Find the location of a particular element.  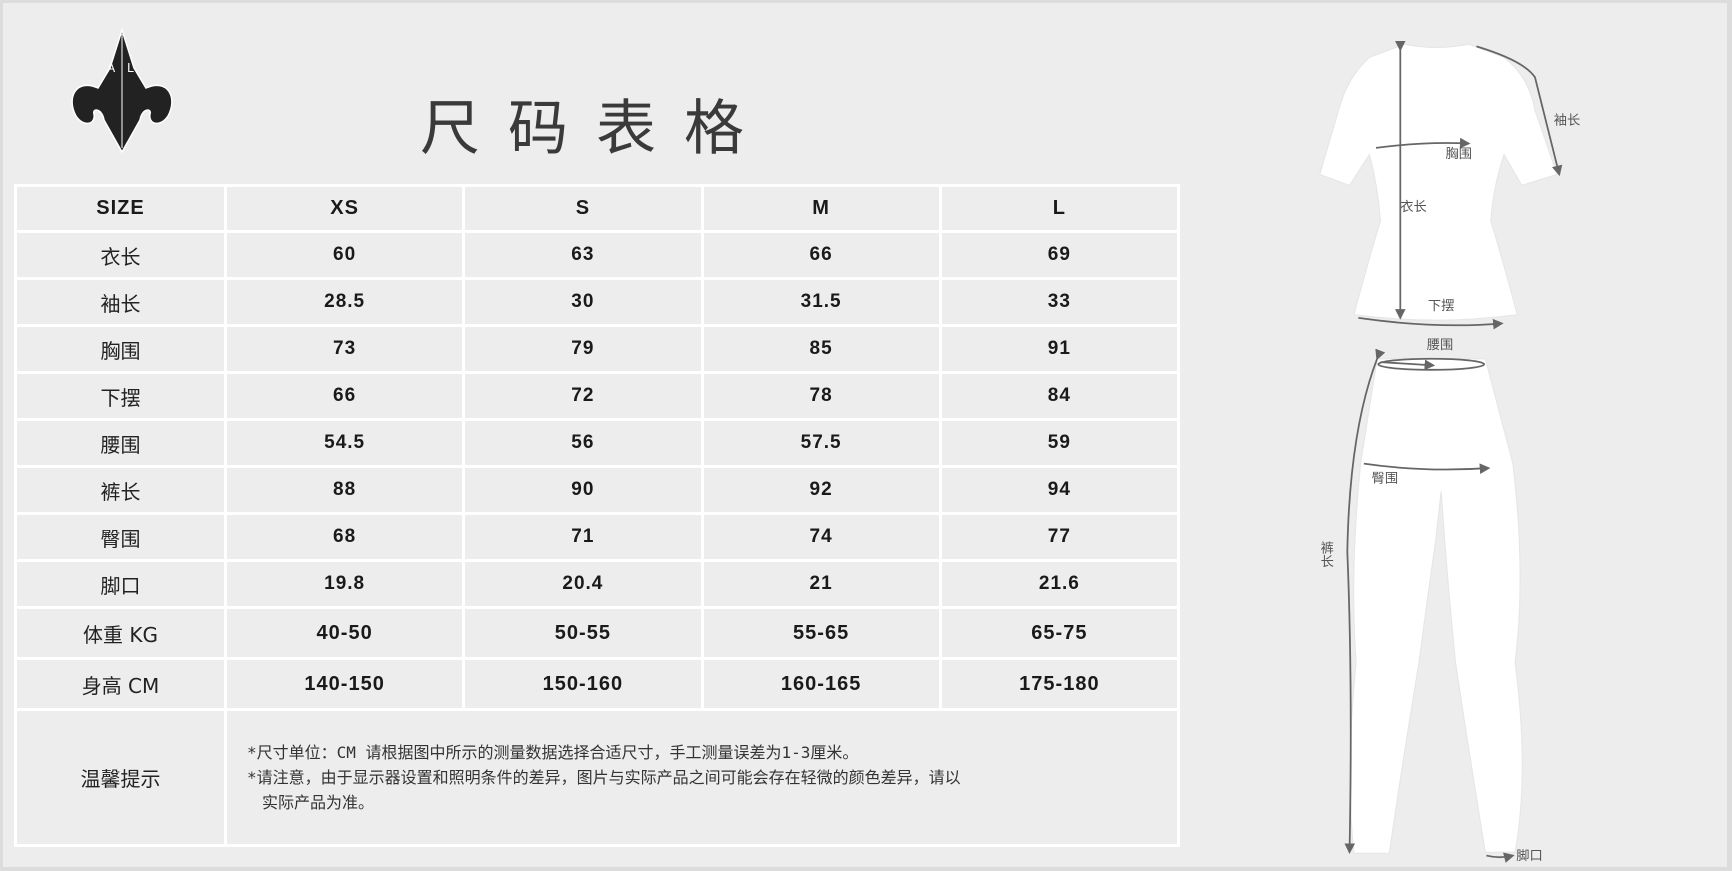

table-row: 身高 CM 140-150 150-160 160-165 175-180 is located at coordinates (597, 684).